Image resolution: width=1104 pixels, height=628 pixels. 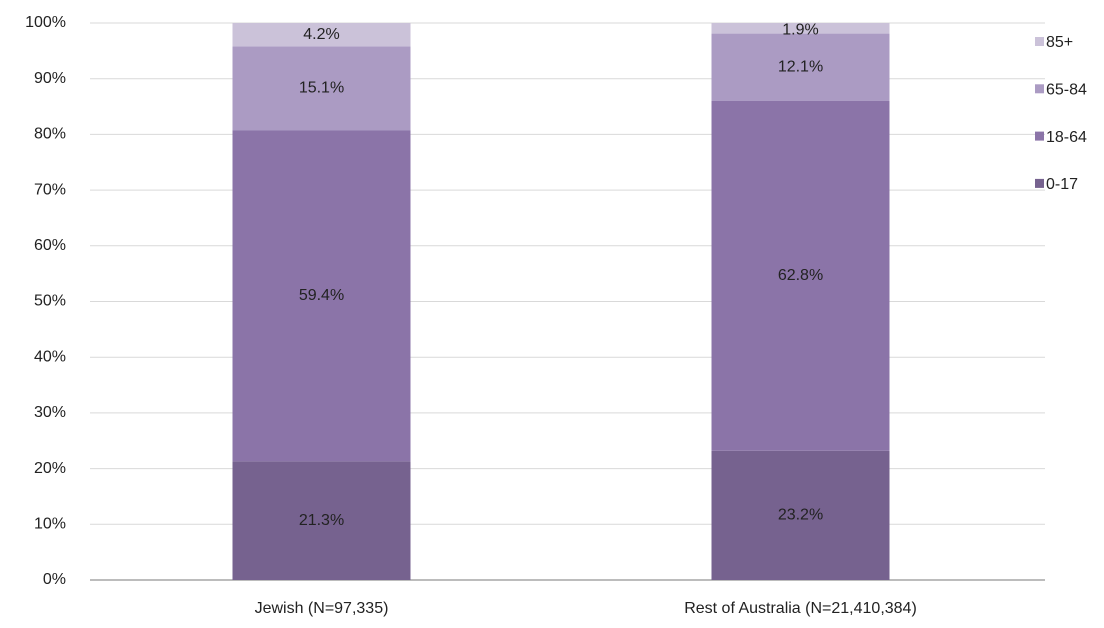 I want to click on y-tick-label: 40%, so click(x=50, y=356).